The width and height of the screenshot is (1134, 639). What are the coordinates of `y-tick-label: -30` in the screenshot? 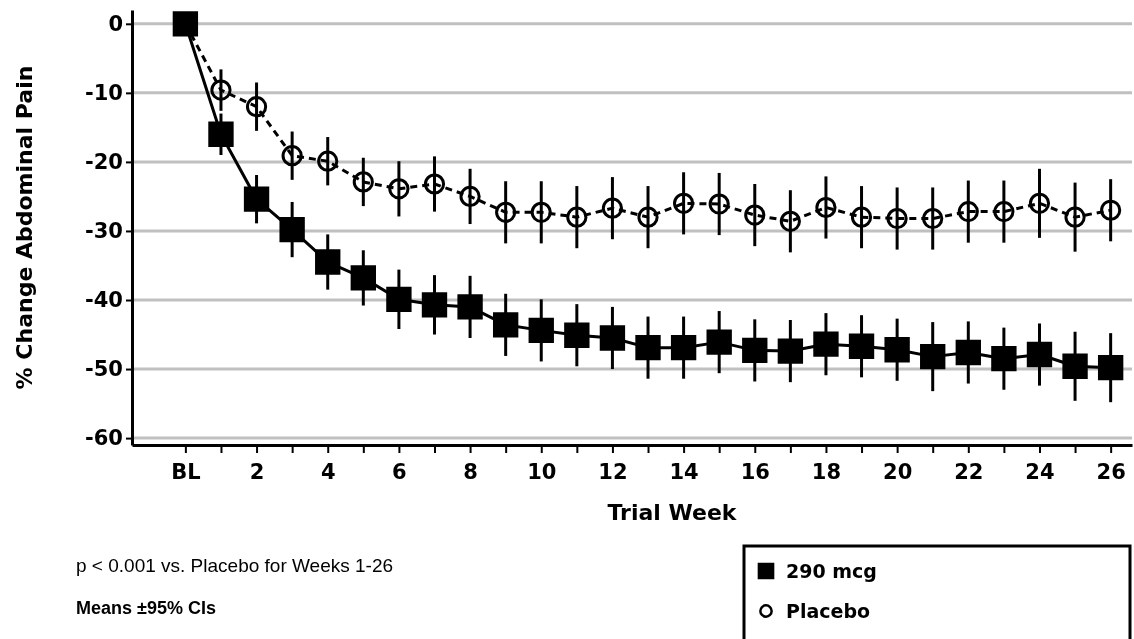 It's located at (104, 231).